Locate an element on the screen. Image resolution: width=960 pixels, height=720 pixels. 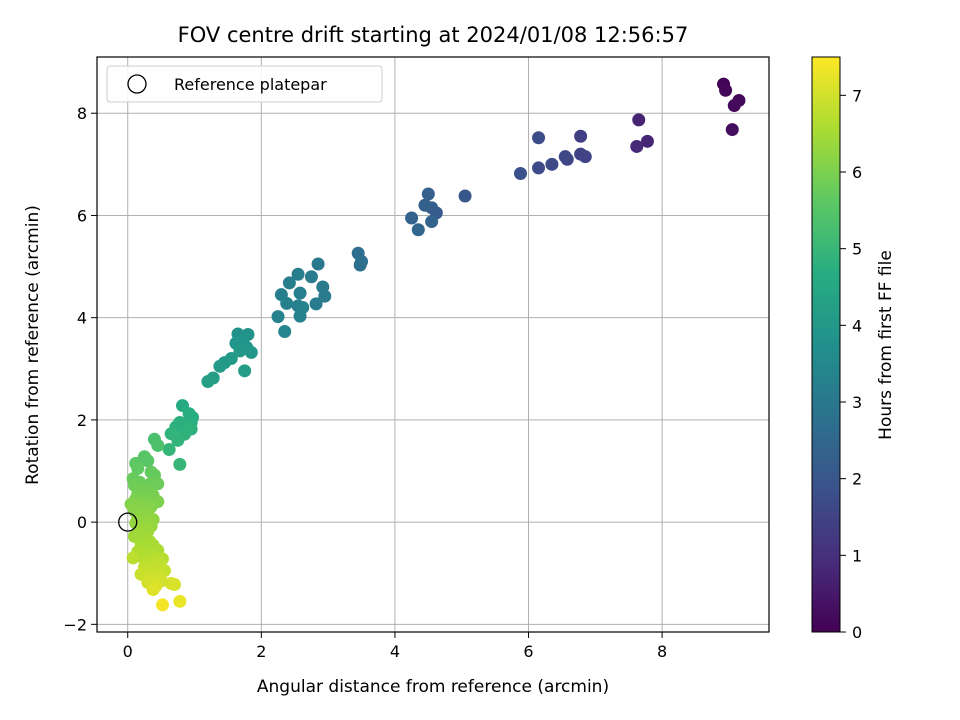
colorbar-tick-label: 4 is located at coordinates (857, 325).